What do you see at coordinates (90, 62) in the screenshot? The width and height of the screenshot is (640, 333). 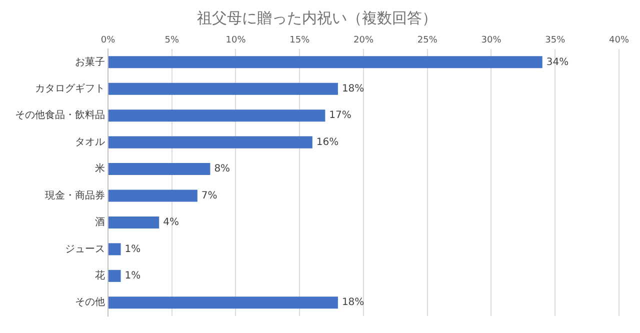 I see `y-tick-label: お菓子` at bounding box center [90, 62].